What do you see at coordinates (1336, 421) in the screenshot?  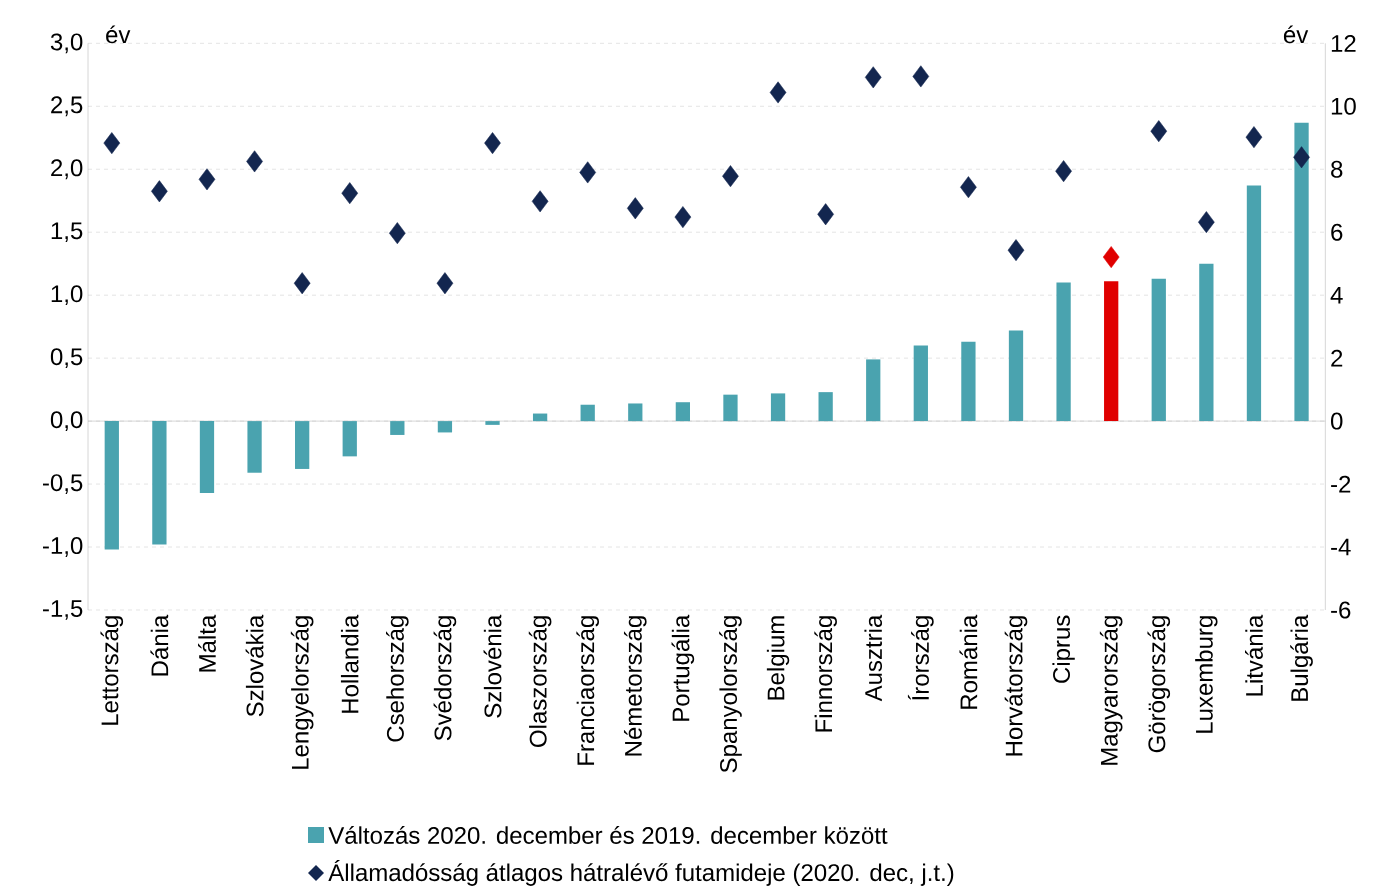 I see `y2-tick-label: 0` at bounding box center [1336, 421].